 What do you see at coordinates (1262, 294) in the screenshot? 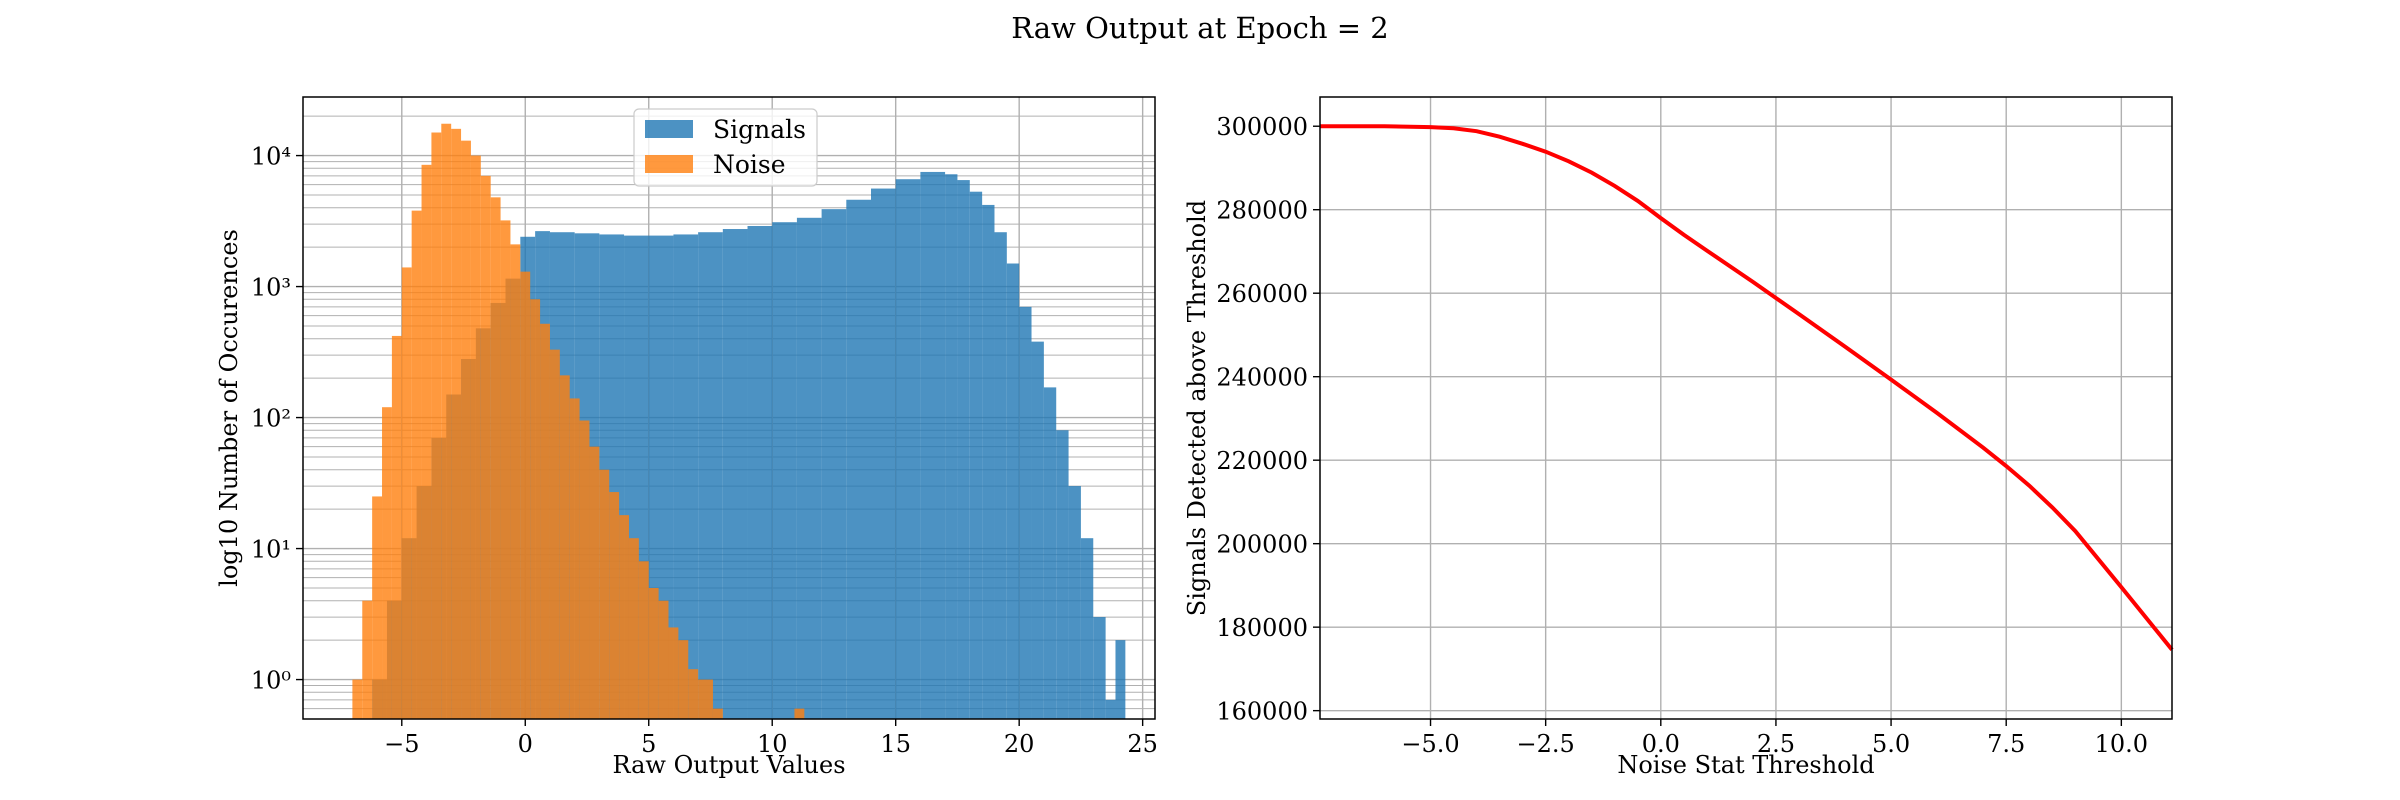
I see `y-tick-label: 260000` at bounding box center [1262, 294].